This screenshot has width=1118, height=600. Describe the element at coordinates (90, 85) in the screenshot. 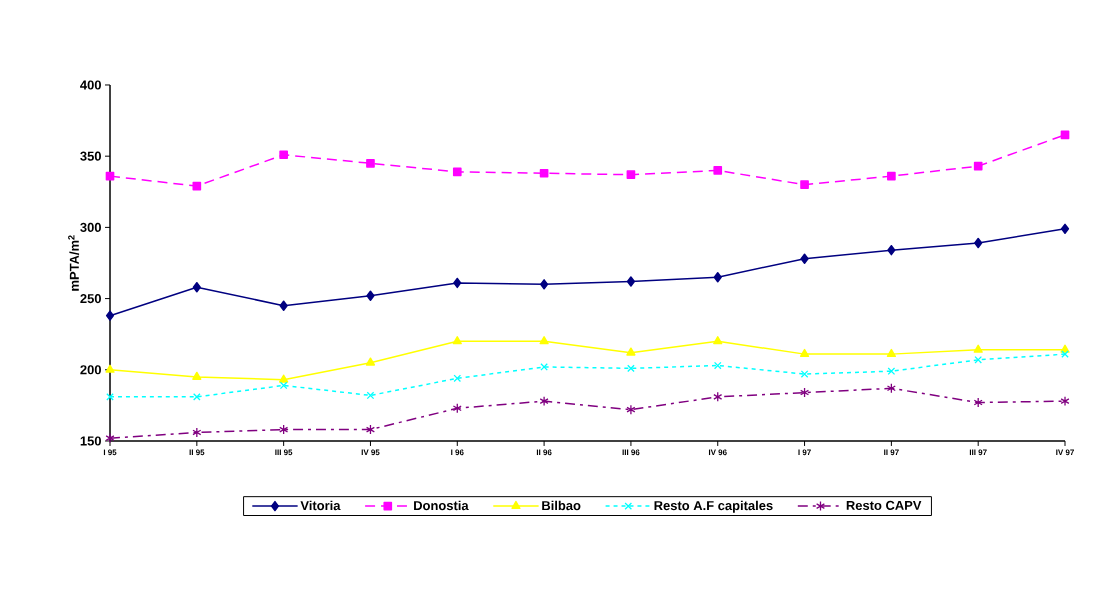

I see `y-tick-label: 400` at that location.